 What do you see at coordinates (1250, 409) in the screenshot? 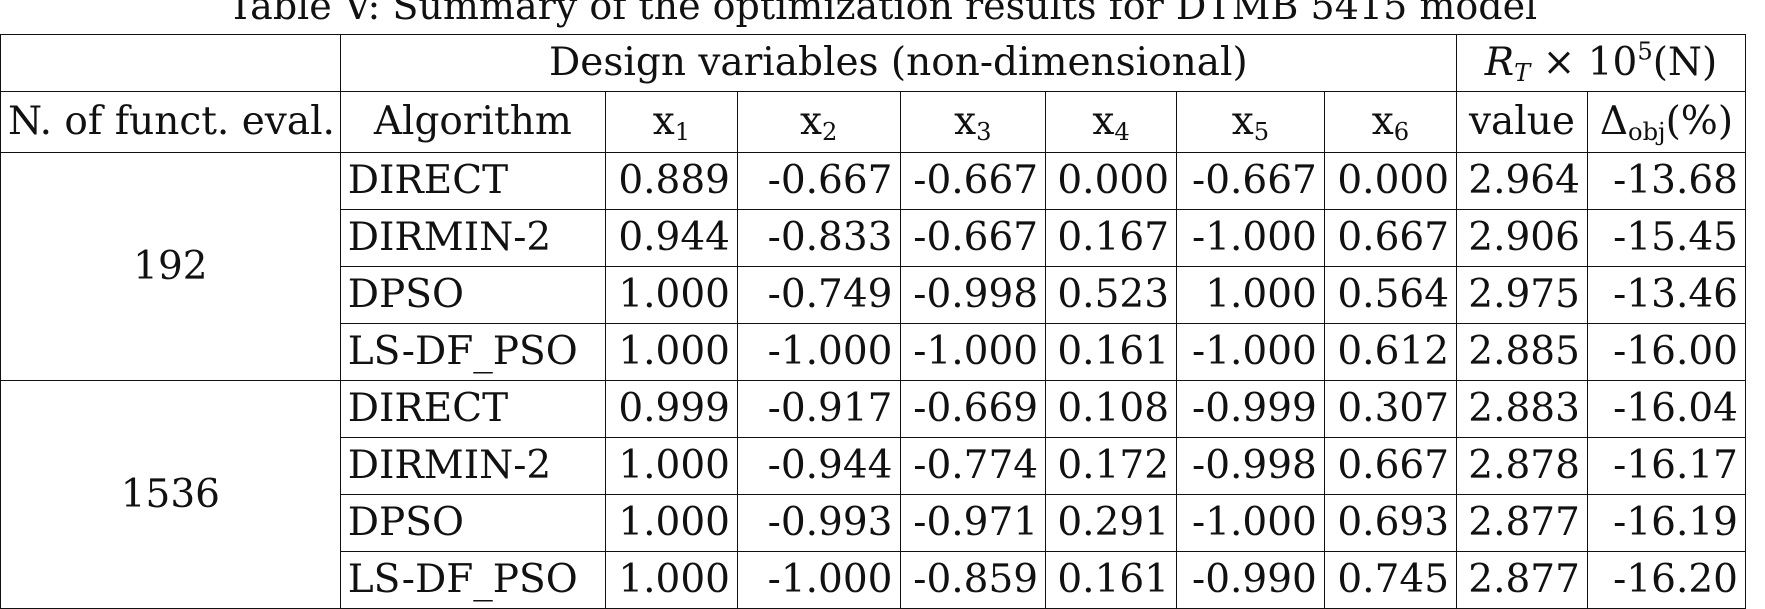
I see `x5-cell: -0.999` at bounding box center [1250, 409].